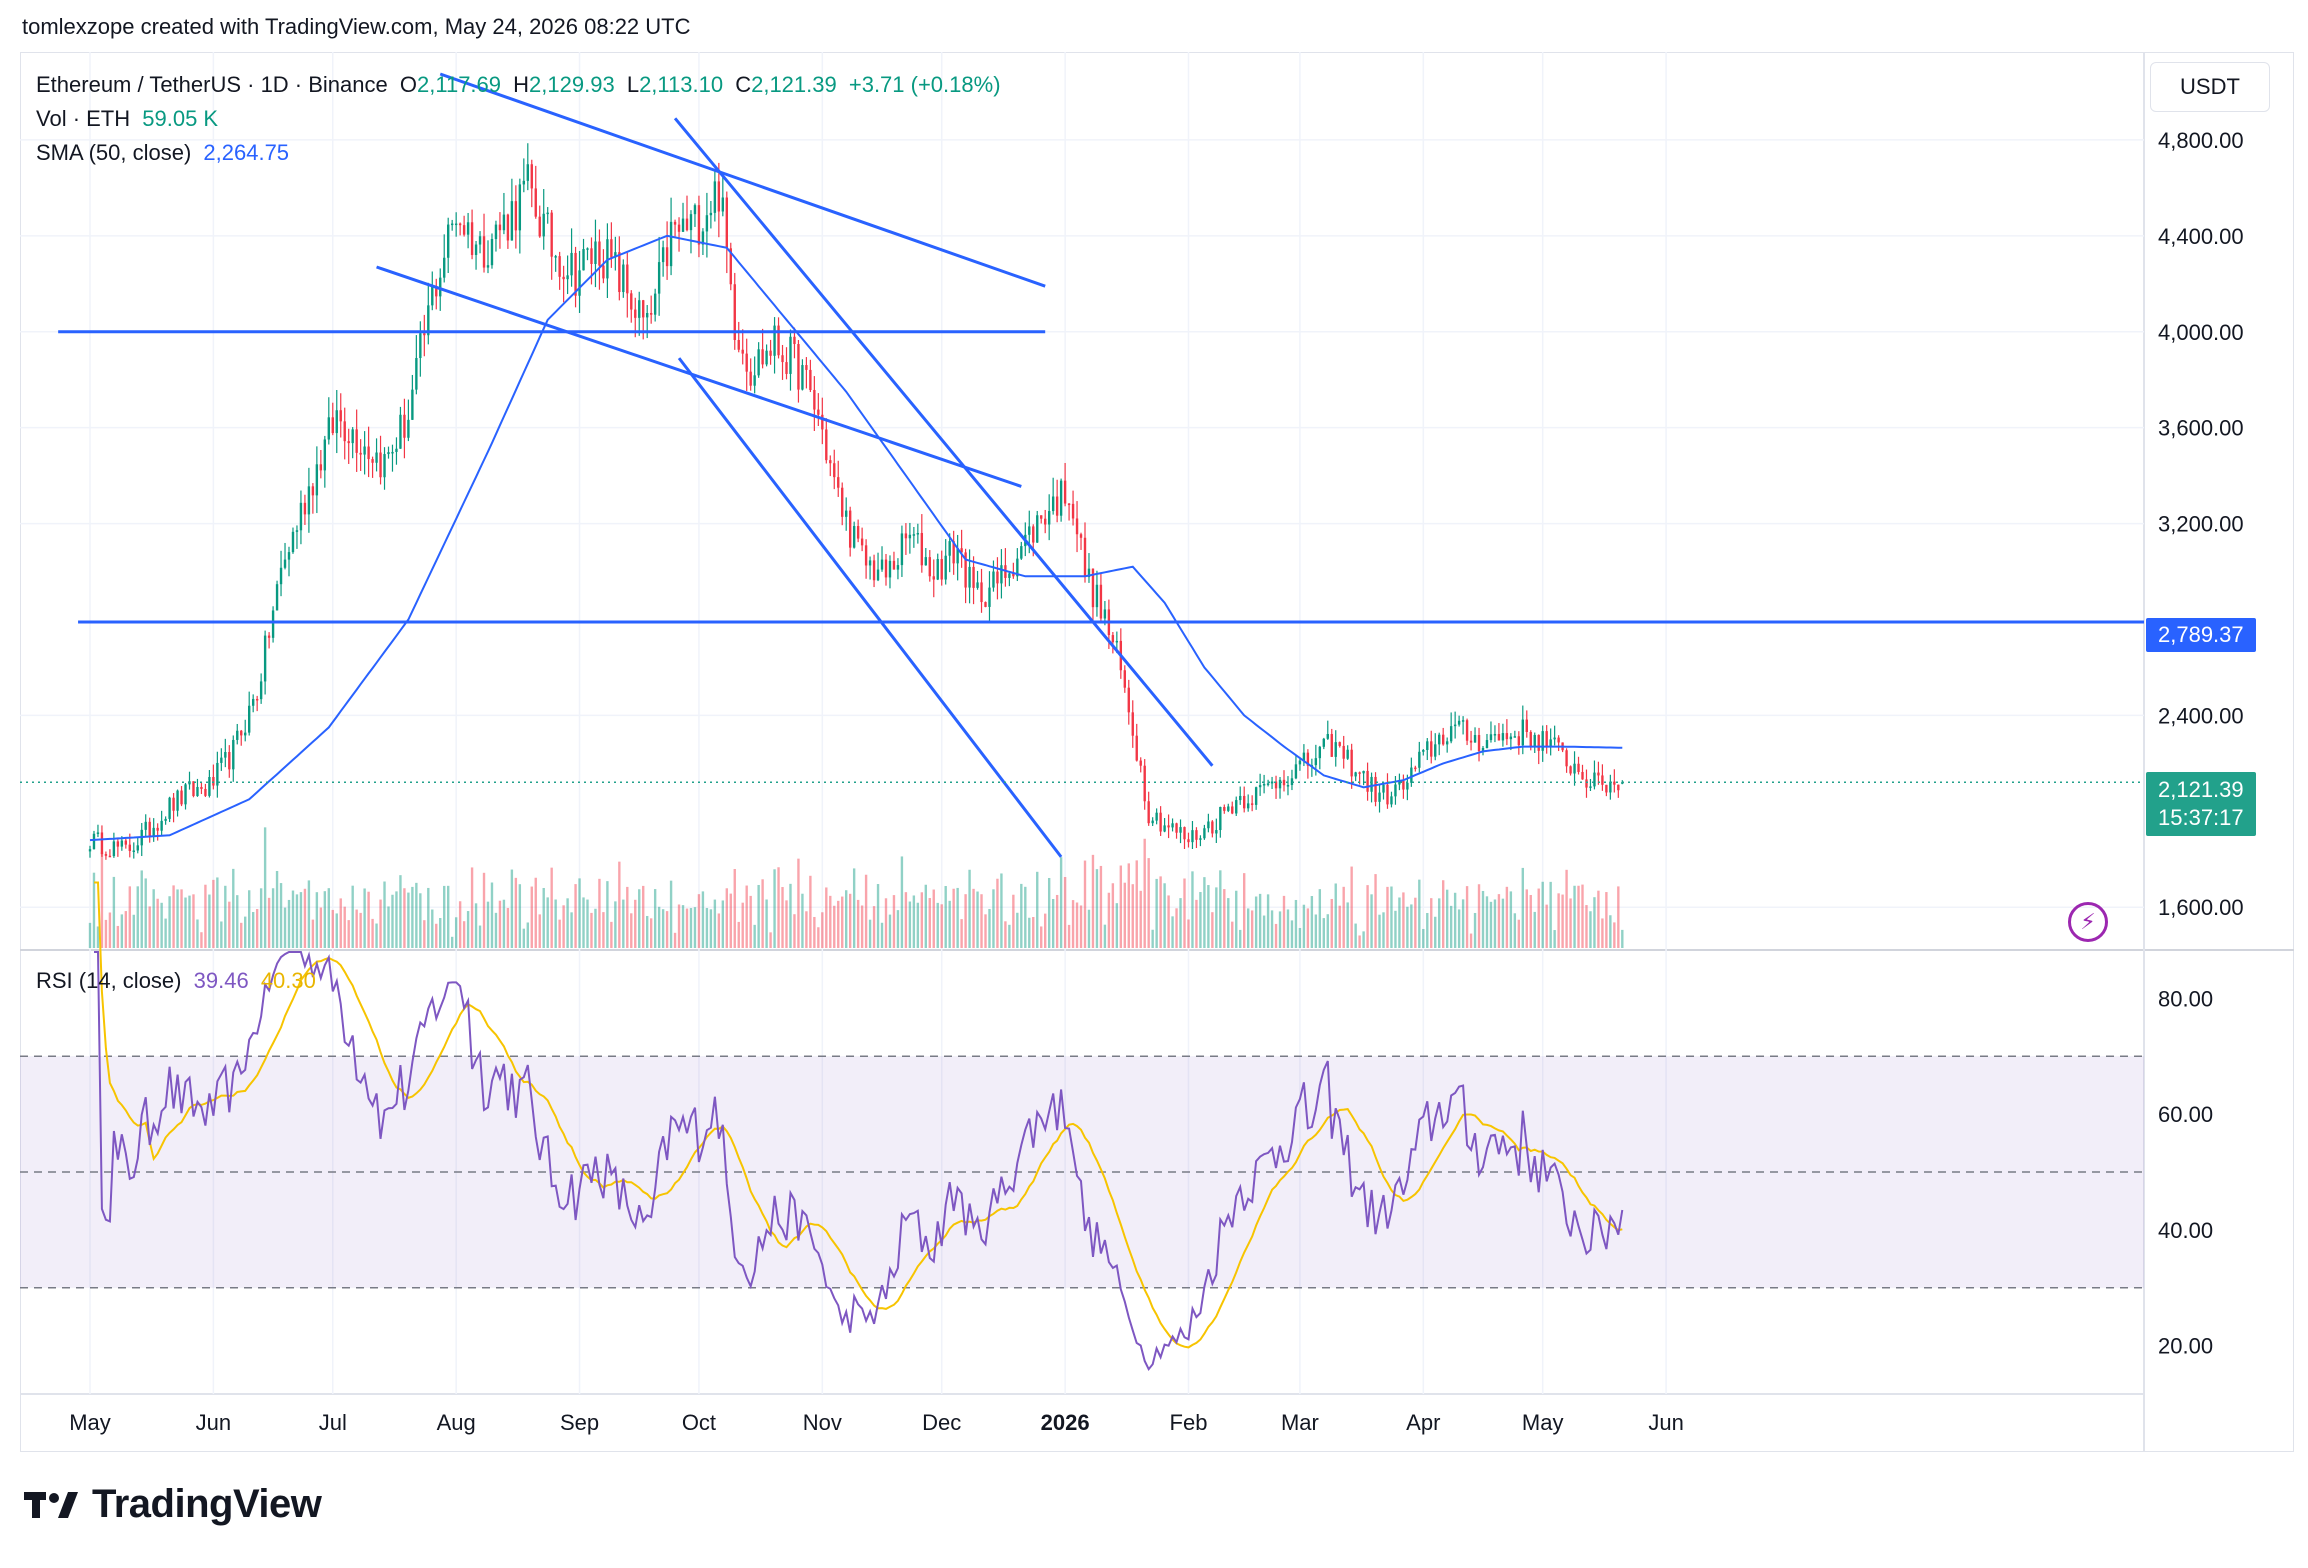 The height and width of the screenshot is (1568, 2308). I want to click on tradingview-logo: TradingView, so click(173, 1504).